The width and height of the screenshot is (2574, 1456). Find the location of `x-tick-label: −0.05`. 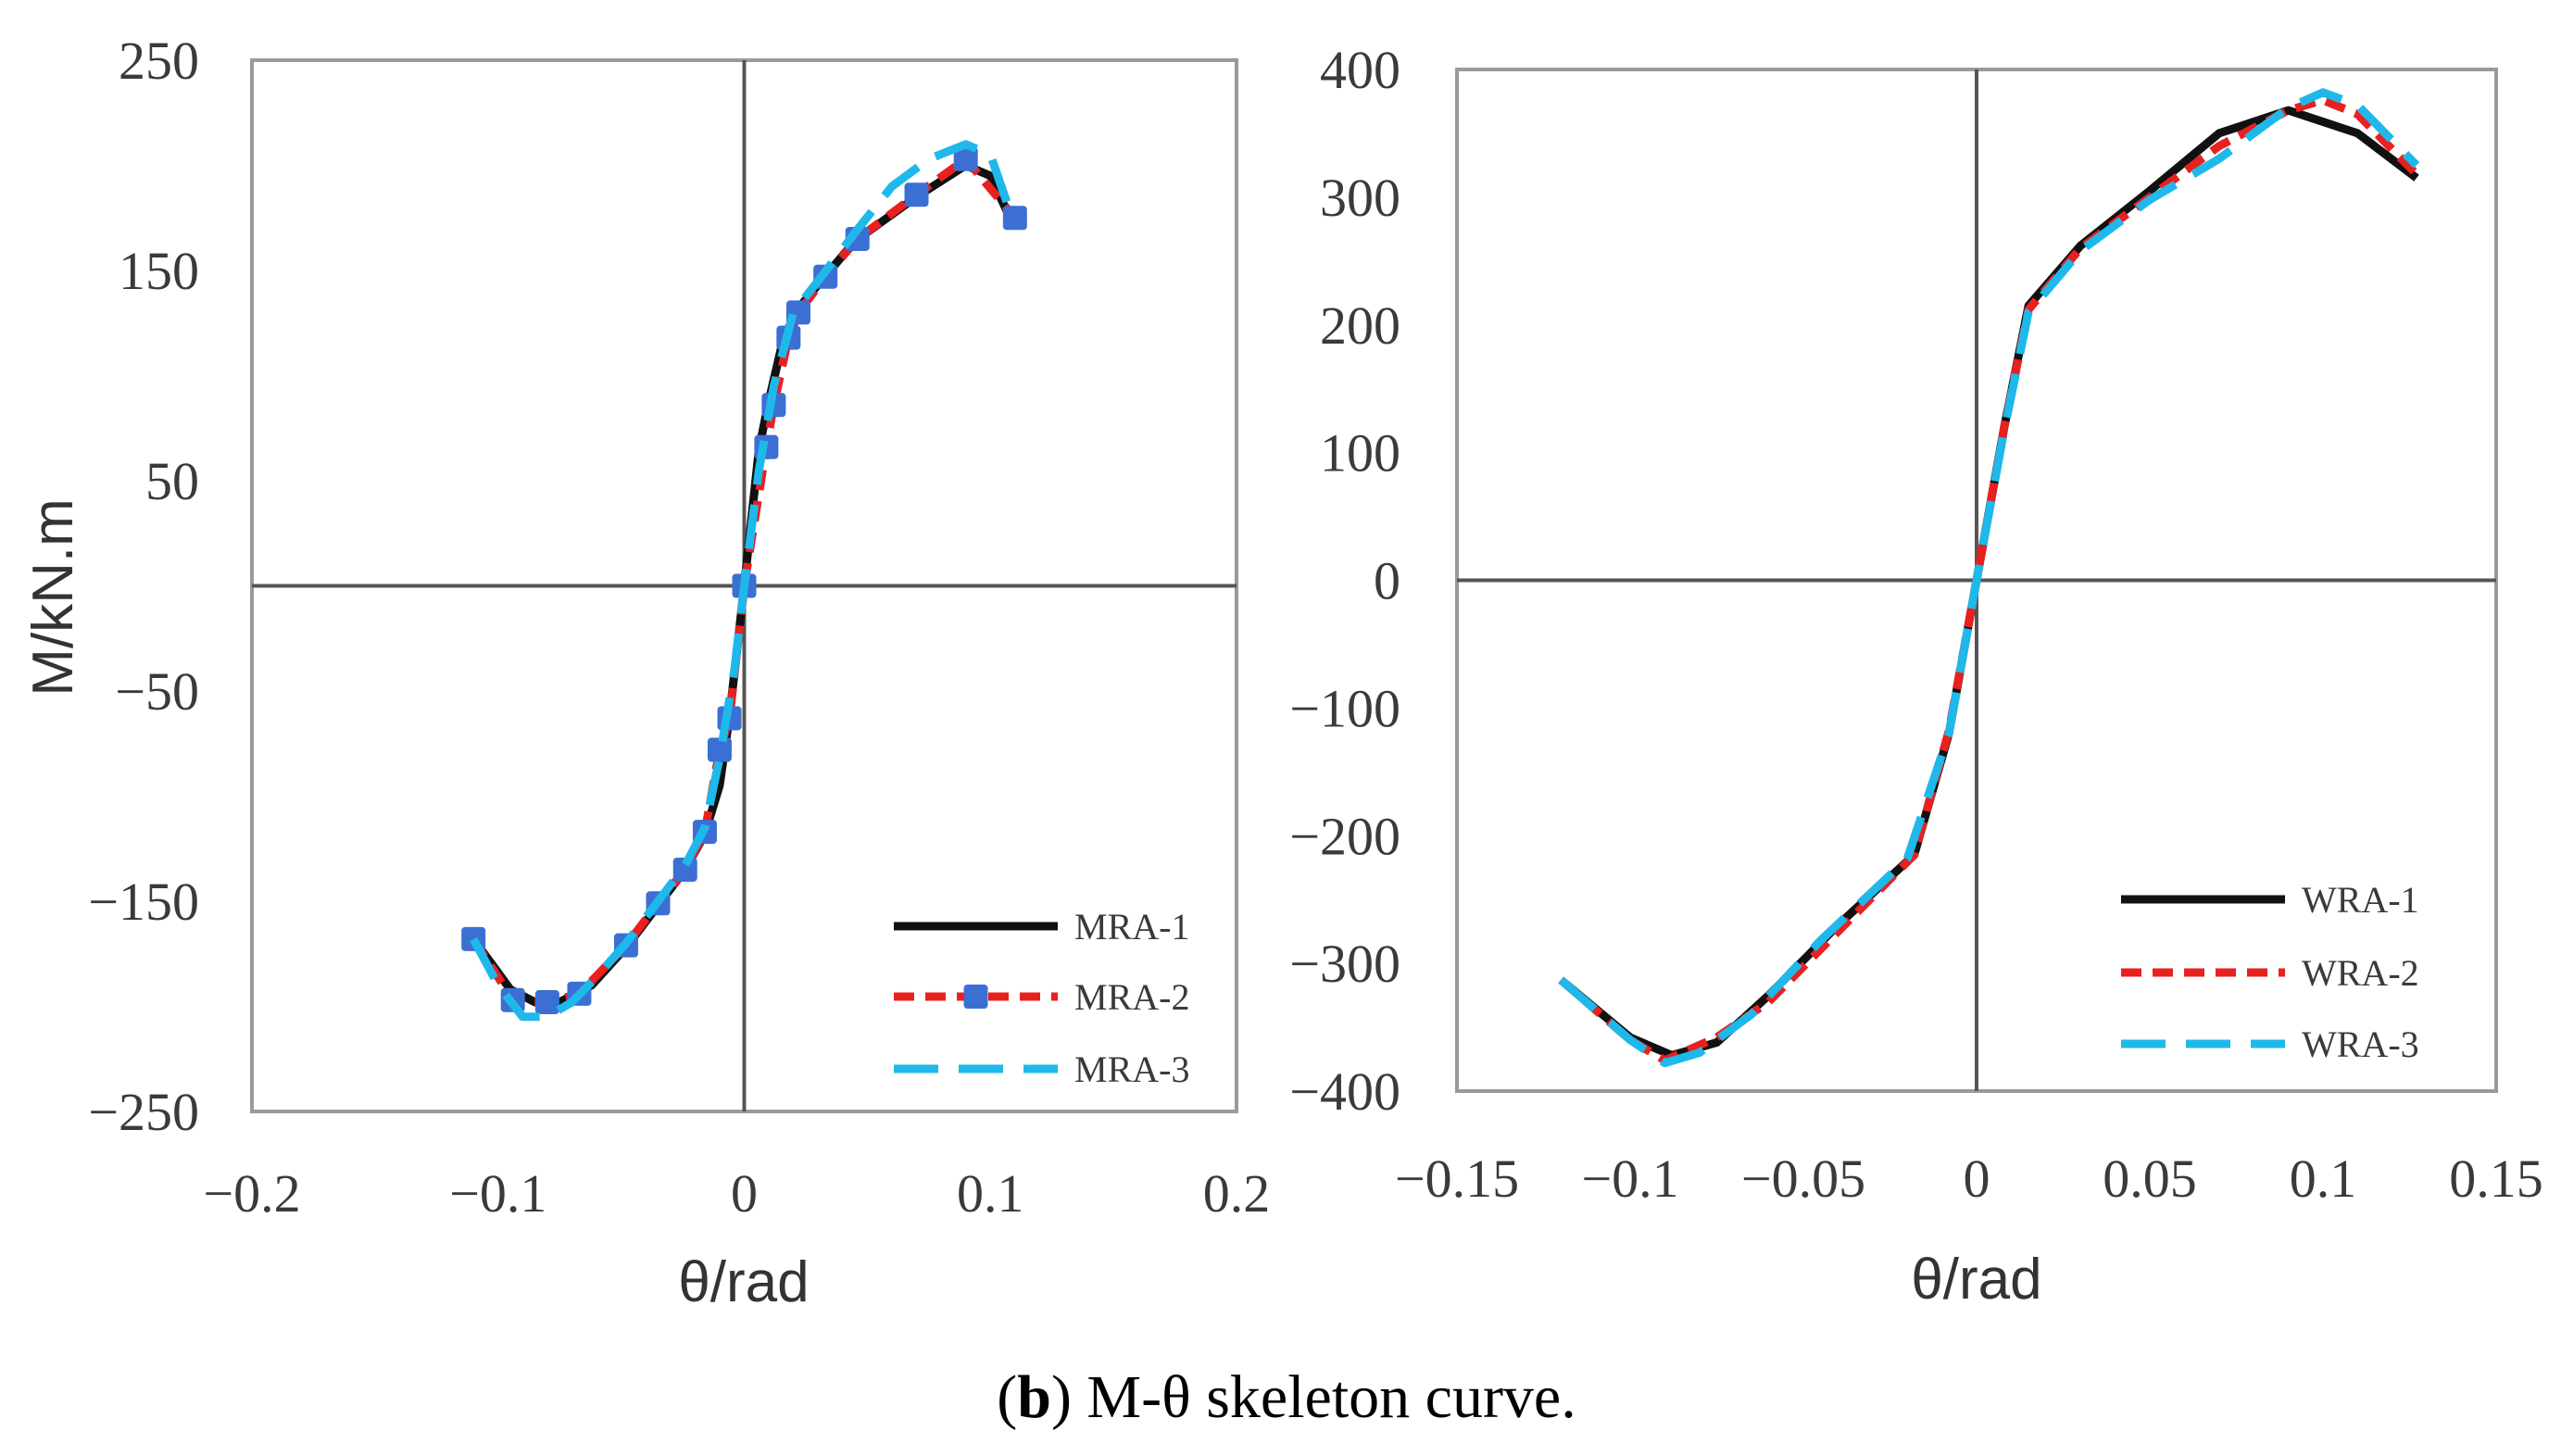

x-tick-label: −0.05 is located at coordinates (1803, 1178).